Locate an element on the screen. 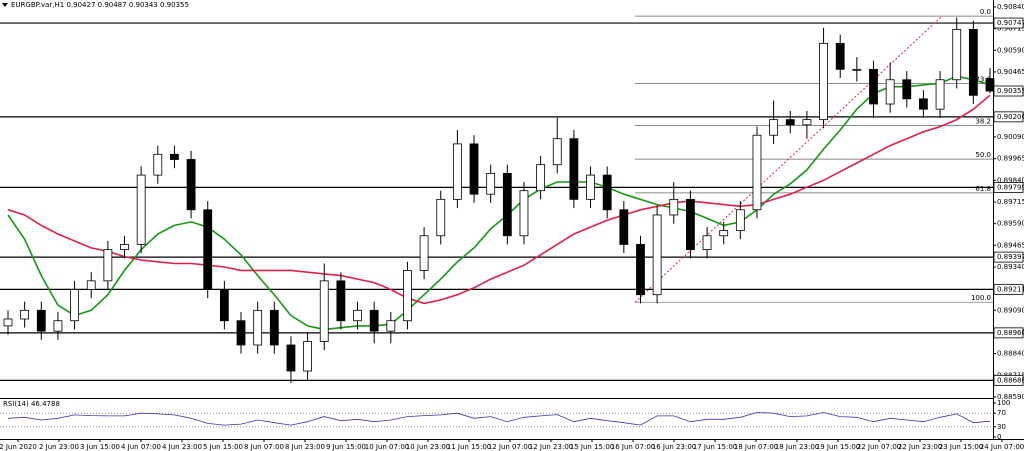 This screenshot has width=1024, height=451. price-box-label: 0.89799 is located at coordinates (1010, 187).